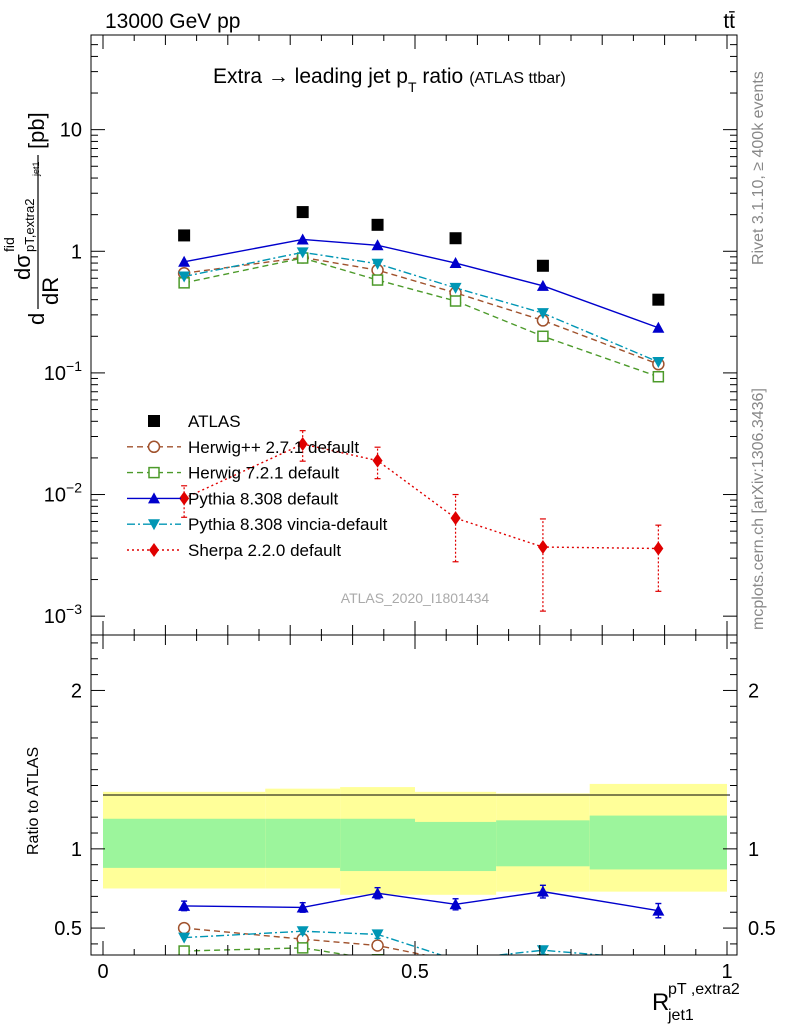 The height and width of the screenshot is (1024, 786). I want to click on mcplots-label: mcplots.cern.ch [arXiv:1306.3436], so click(758, 509).